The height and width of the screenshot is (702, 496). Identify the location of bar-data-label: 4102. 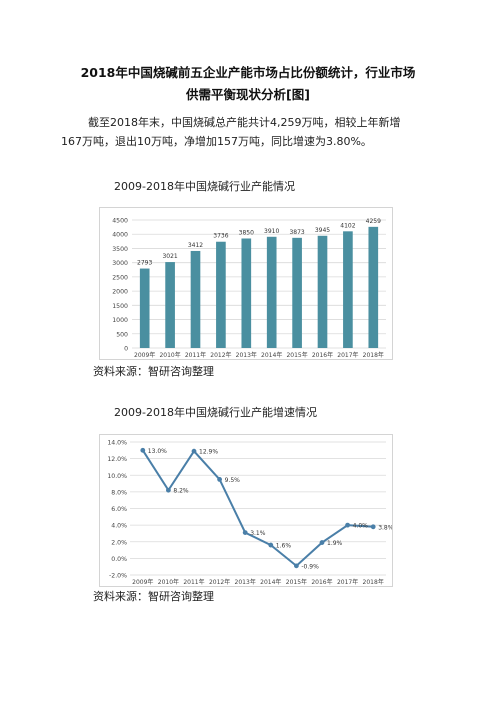
(347, 225).